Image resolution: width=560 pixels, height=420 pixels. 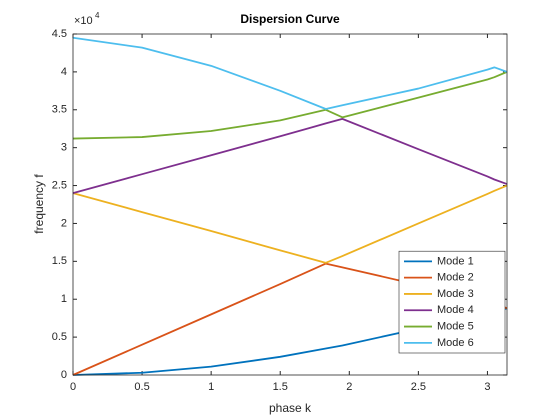 I want to click on x-tick-label: 2, so click(x=349, y=387).